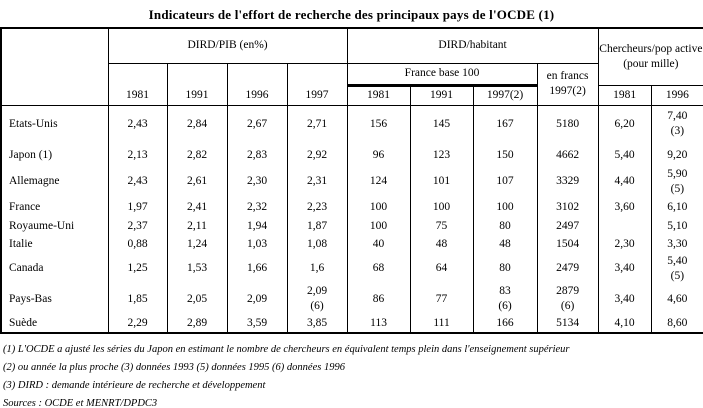 The image size is (703, 408). Describe the element at coordinates (54, 268) in the screenshot. I see `country-cell: Canada` at that location.